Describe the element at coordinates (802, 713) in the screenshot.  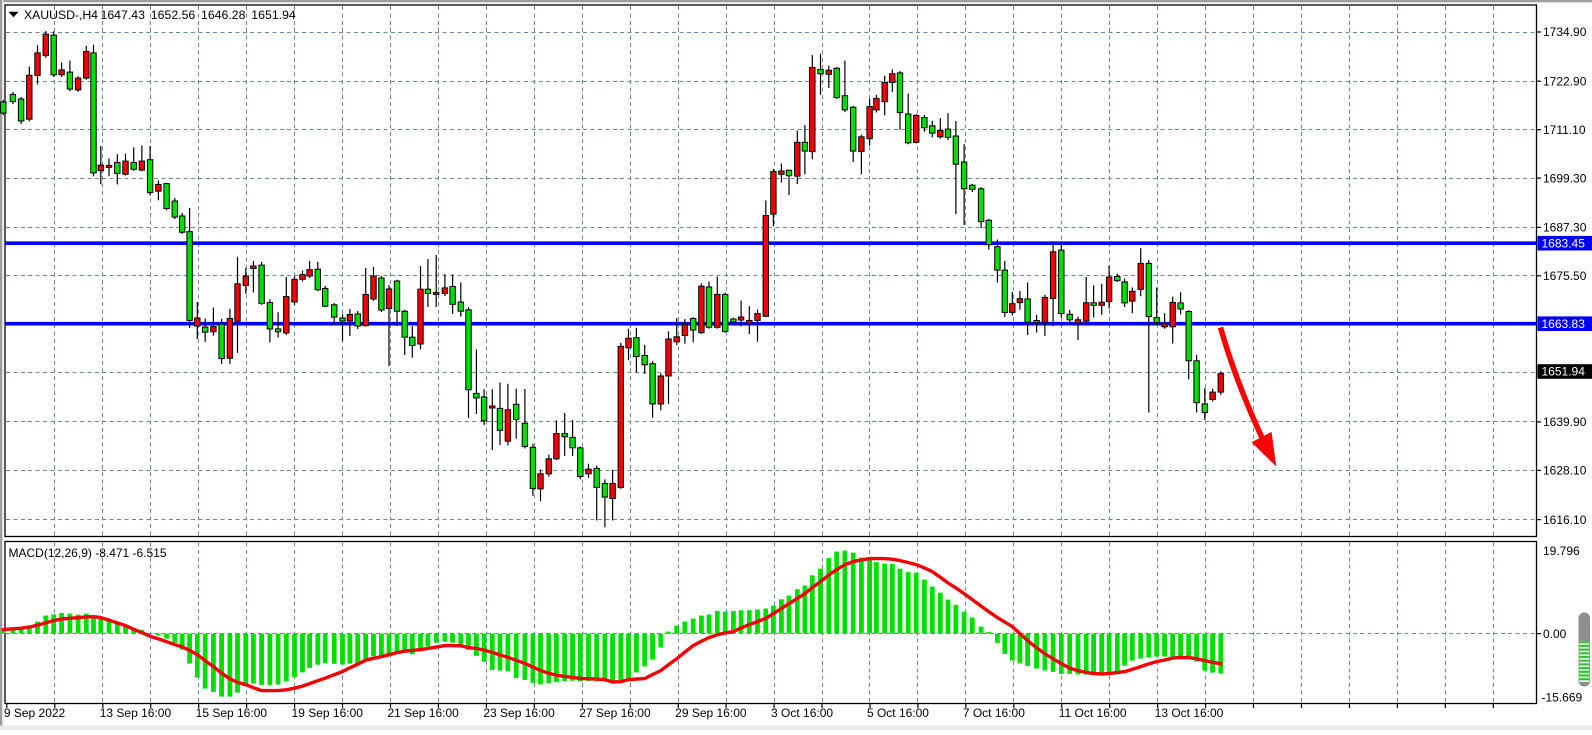
I see `svg-text: 3 Oct 16:00` at that location.